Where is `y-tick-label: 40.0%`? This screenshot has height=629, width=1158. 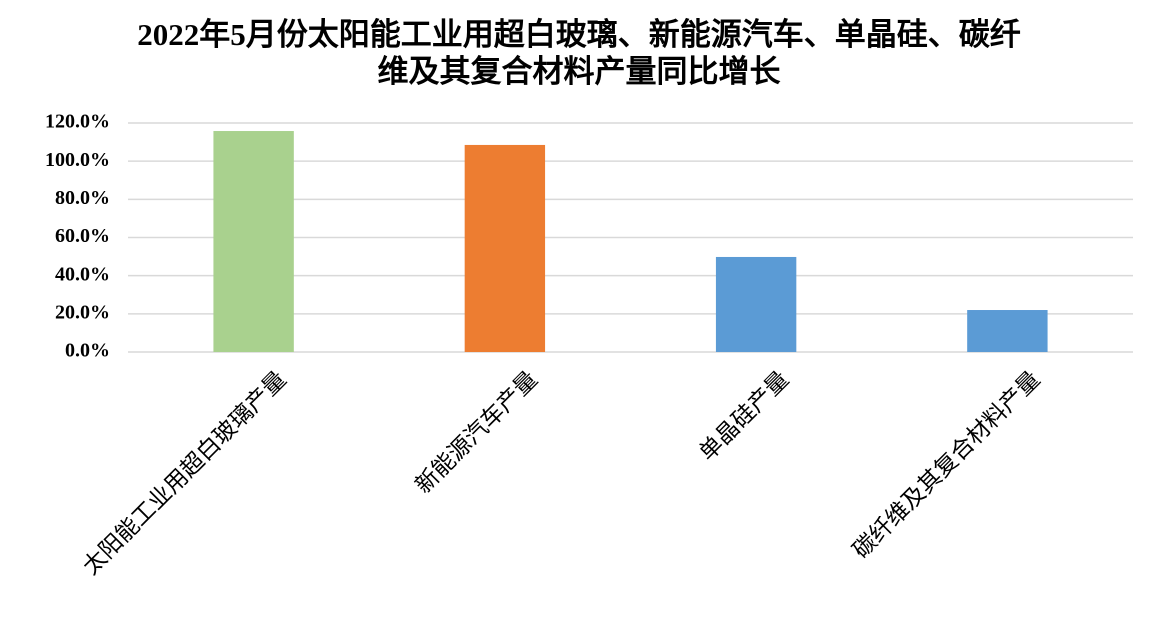
y-tick-label: 40.0% is located at coordinates (82, 274).